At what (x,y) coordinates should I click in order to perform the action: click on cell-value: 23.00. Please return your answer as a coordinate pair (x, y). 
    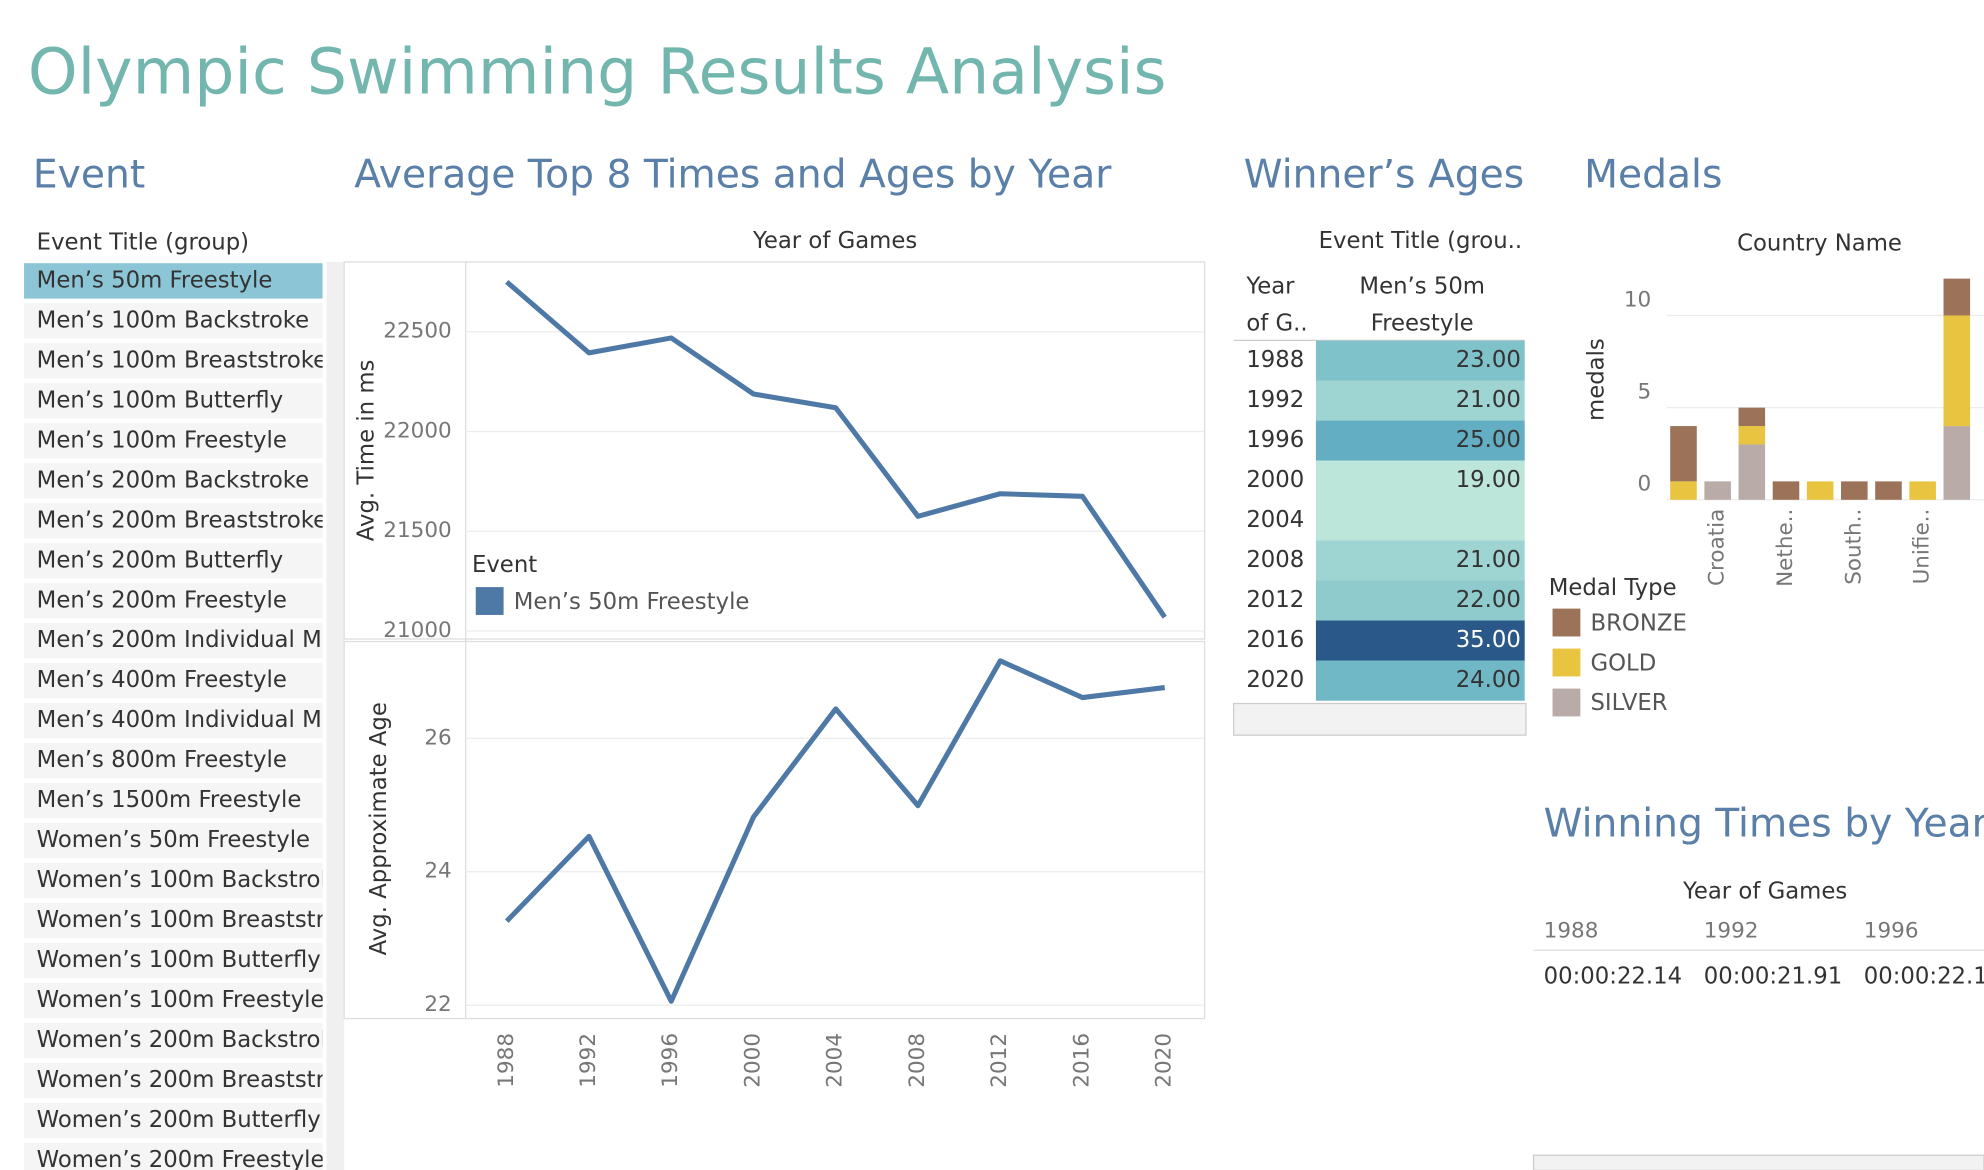
    Looking at the image, I should click on (1488, 360).